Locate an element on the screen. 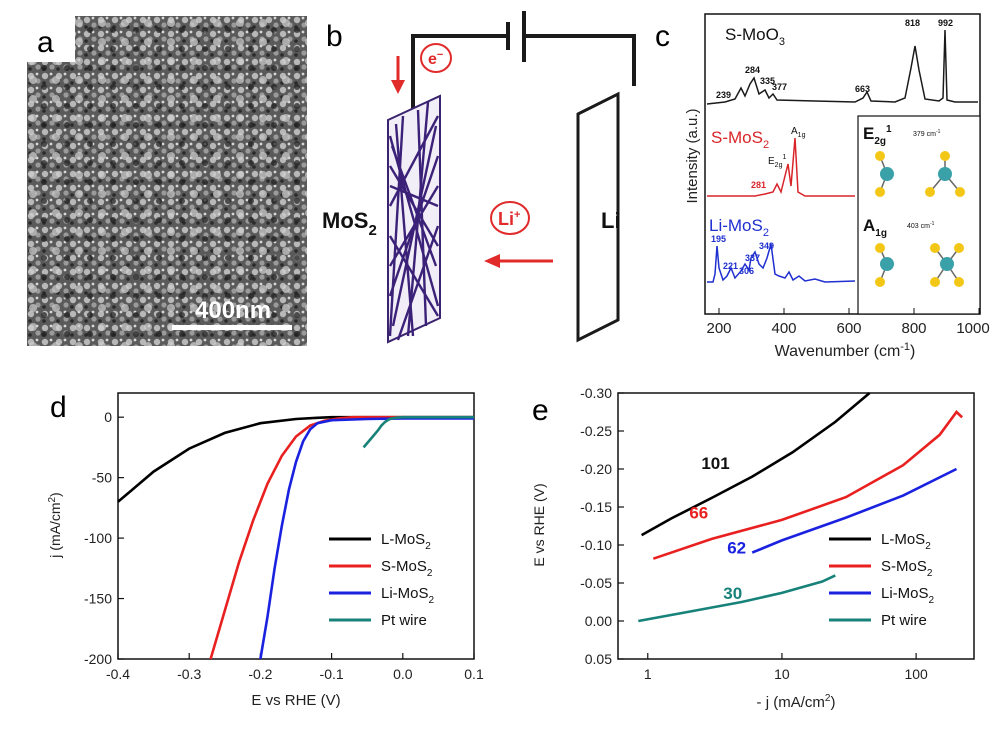 The width and height of the screenshot is (1000, 737). ion-label: Li+ is located at coordinates (509, 219).